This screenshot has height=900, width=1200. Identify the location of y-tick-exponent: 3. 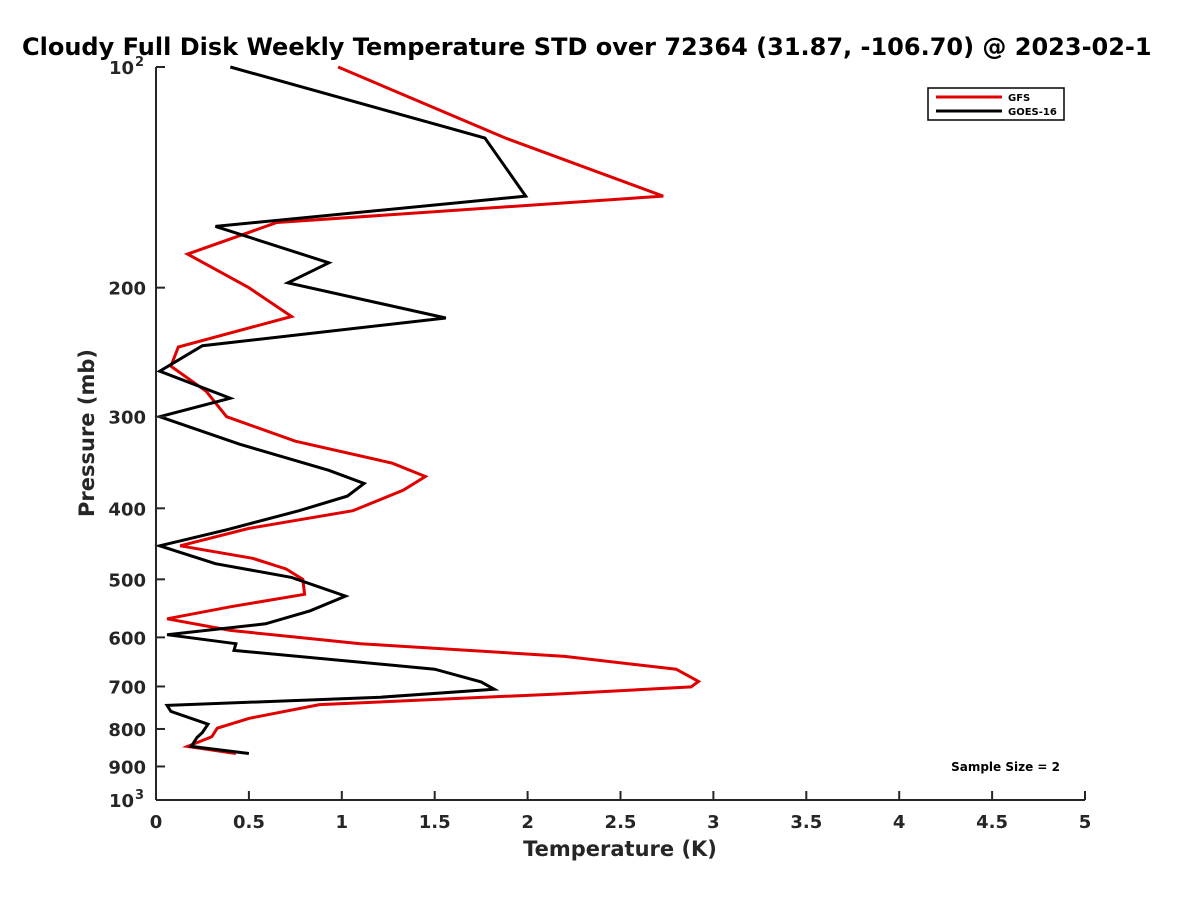
(139, 795).